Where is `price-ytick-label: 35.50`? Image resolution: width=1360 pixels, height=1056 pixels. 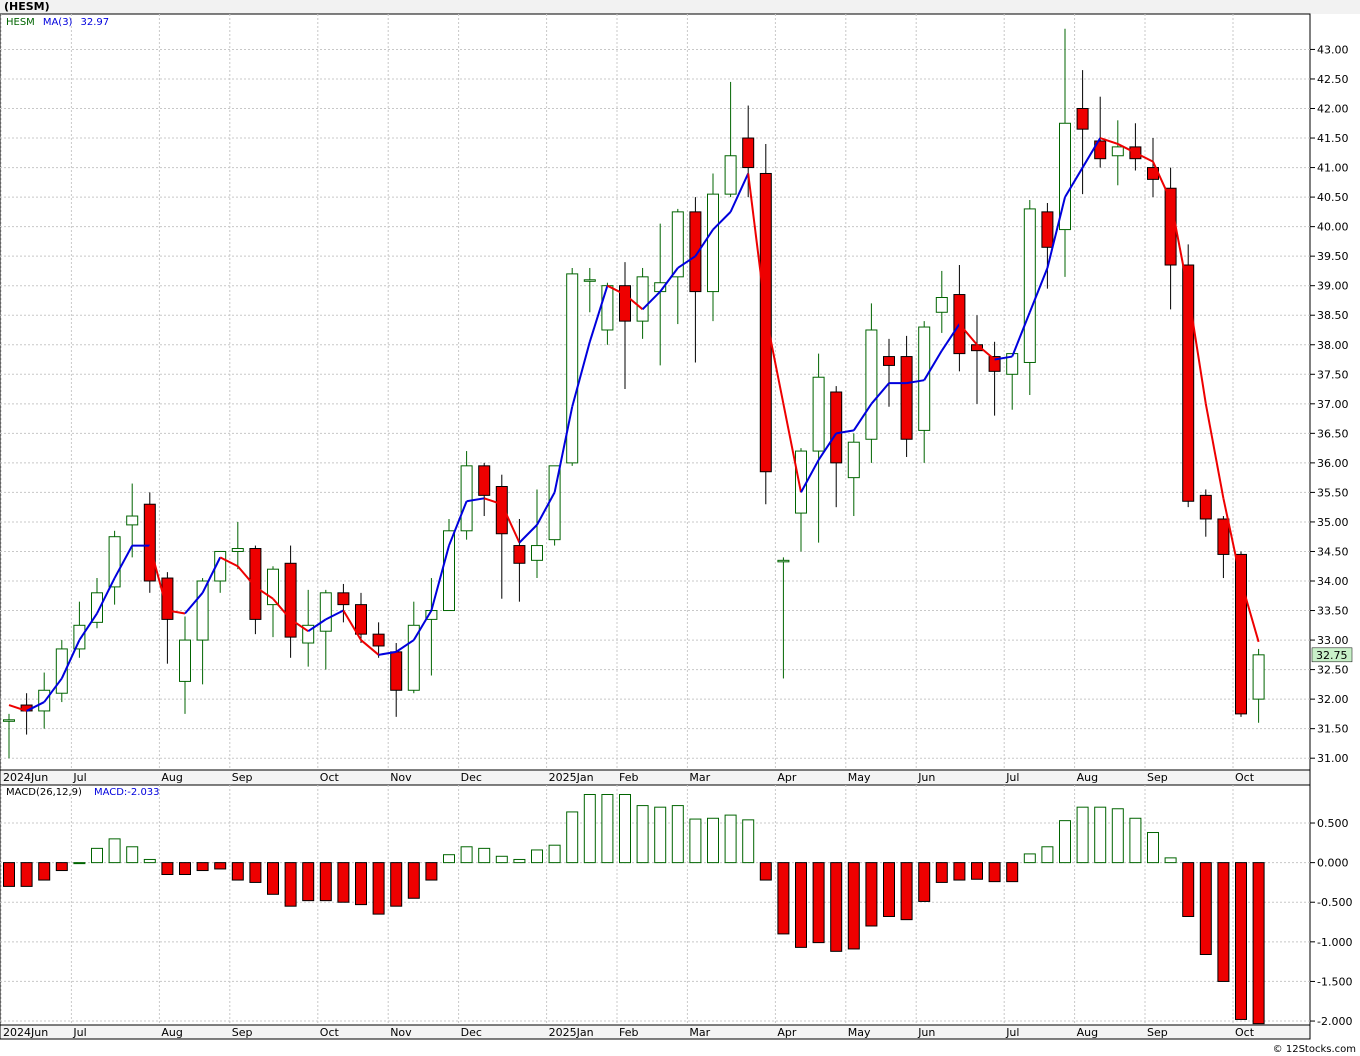
price-ytick-label: 35.50 is located at coordinates (1333, 492).